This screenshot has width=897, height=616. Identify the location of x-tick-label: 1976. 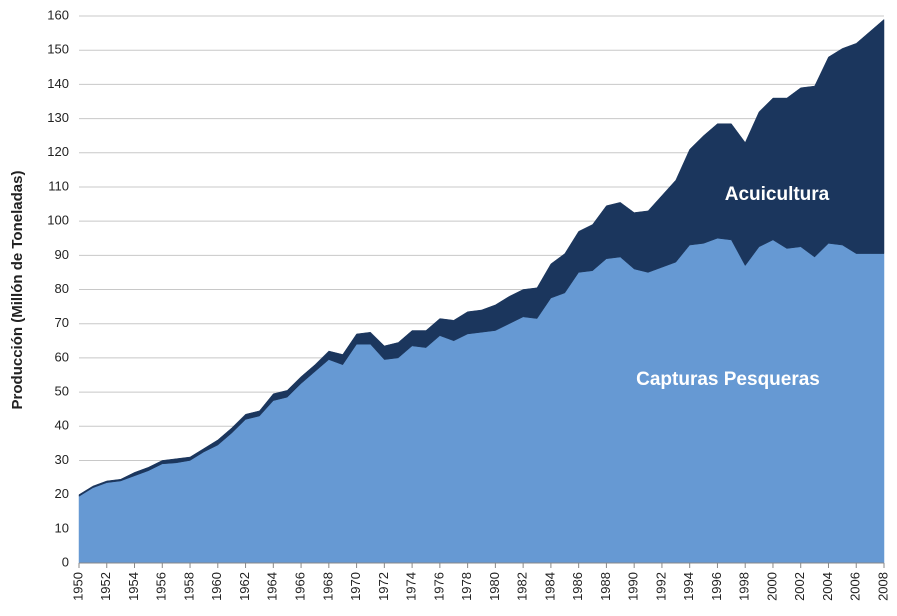
(438, 586).